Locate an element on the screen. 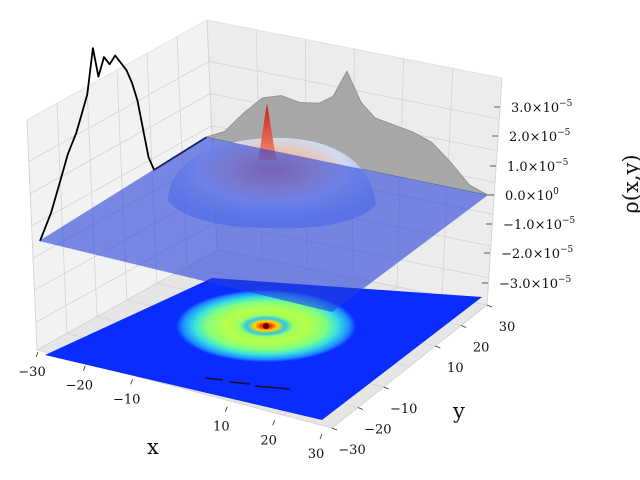 The height and width of the screenshot is (480, 640). z-tick-label: 2.0×10⁻⁵ is located at coordinates (540, 136).